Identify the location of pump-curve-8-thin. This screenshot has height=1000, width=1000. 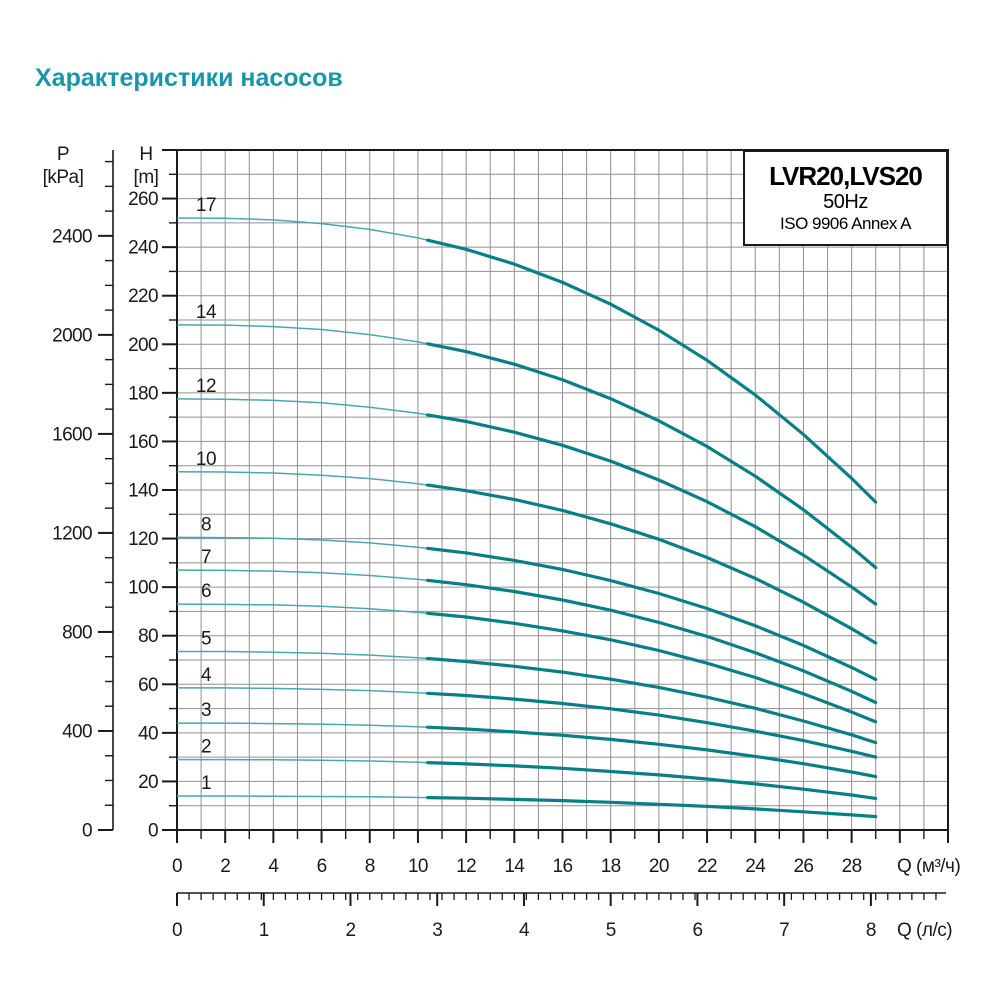
(302, 543).